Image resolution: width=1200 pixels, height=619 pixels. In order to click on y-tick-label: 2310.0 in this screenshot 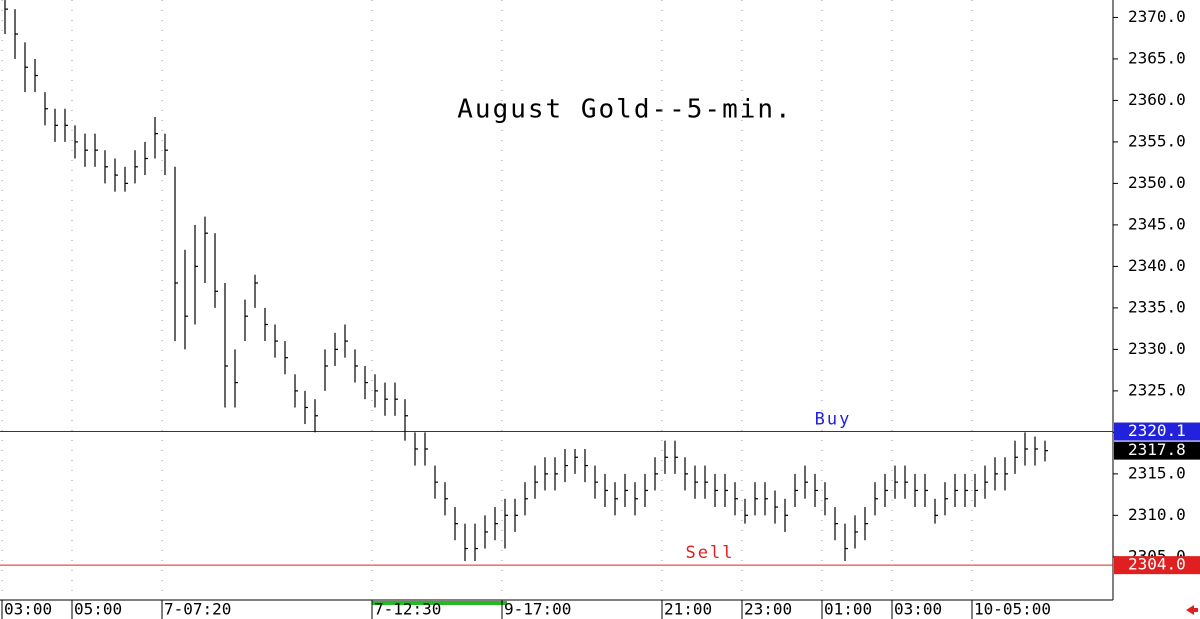, I will do `click(1157, 514)`.